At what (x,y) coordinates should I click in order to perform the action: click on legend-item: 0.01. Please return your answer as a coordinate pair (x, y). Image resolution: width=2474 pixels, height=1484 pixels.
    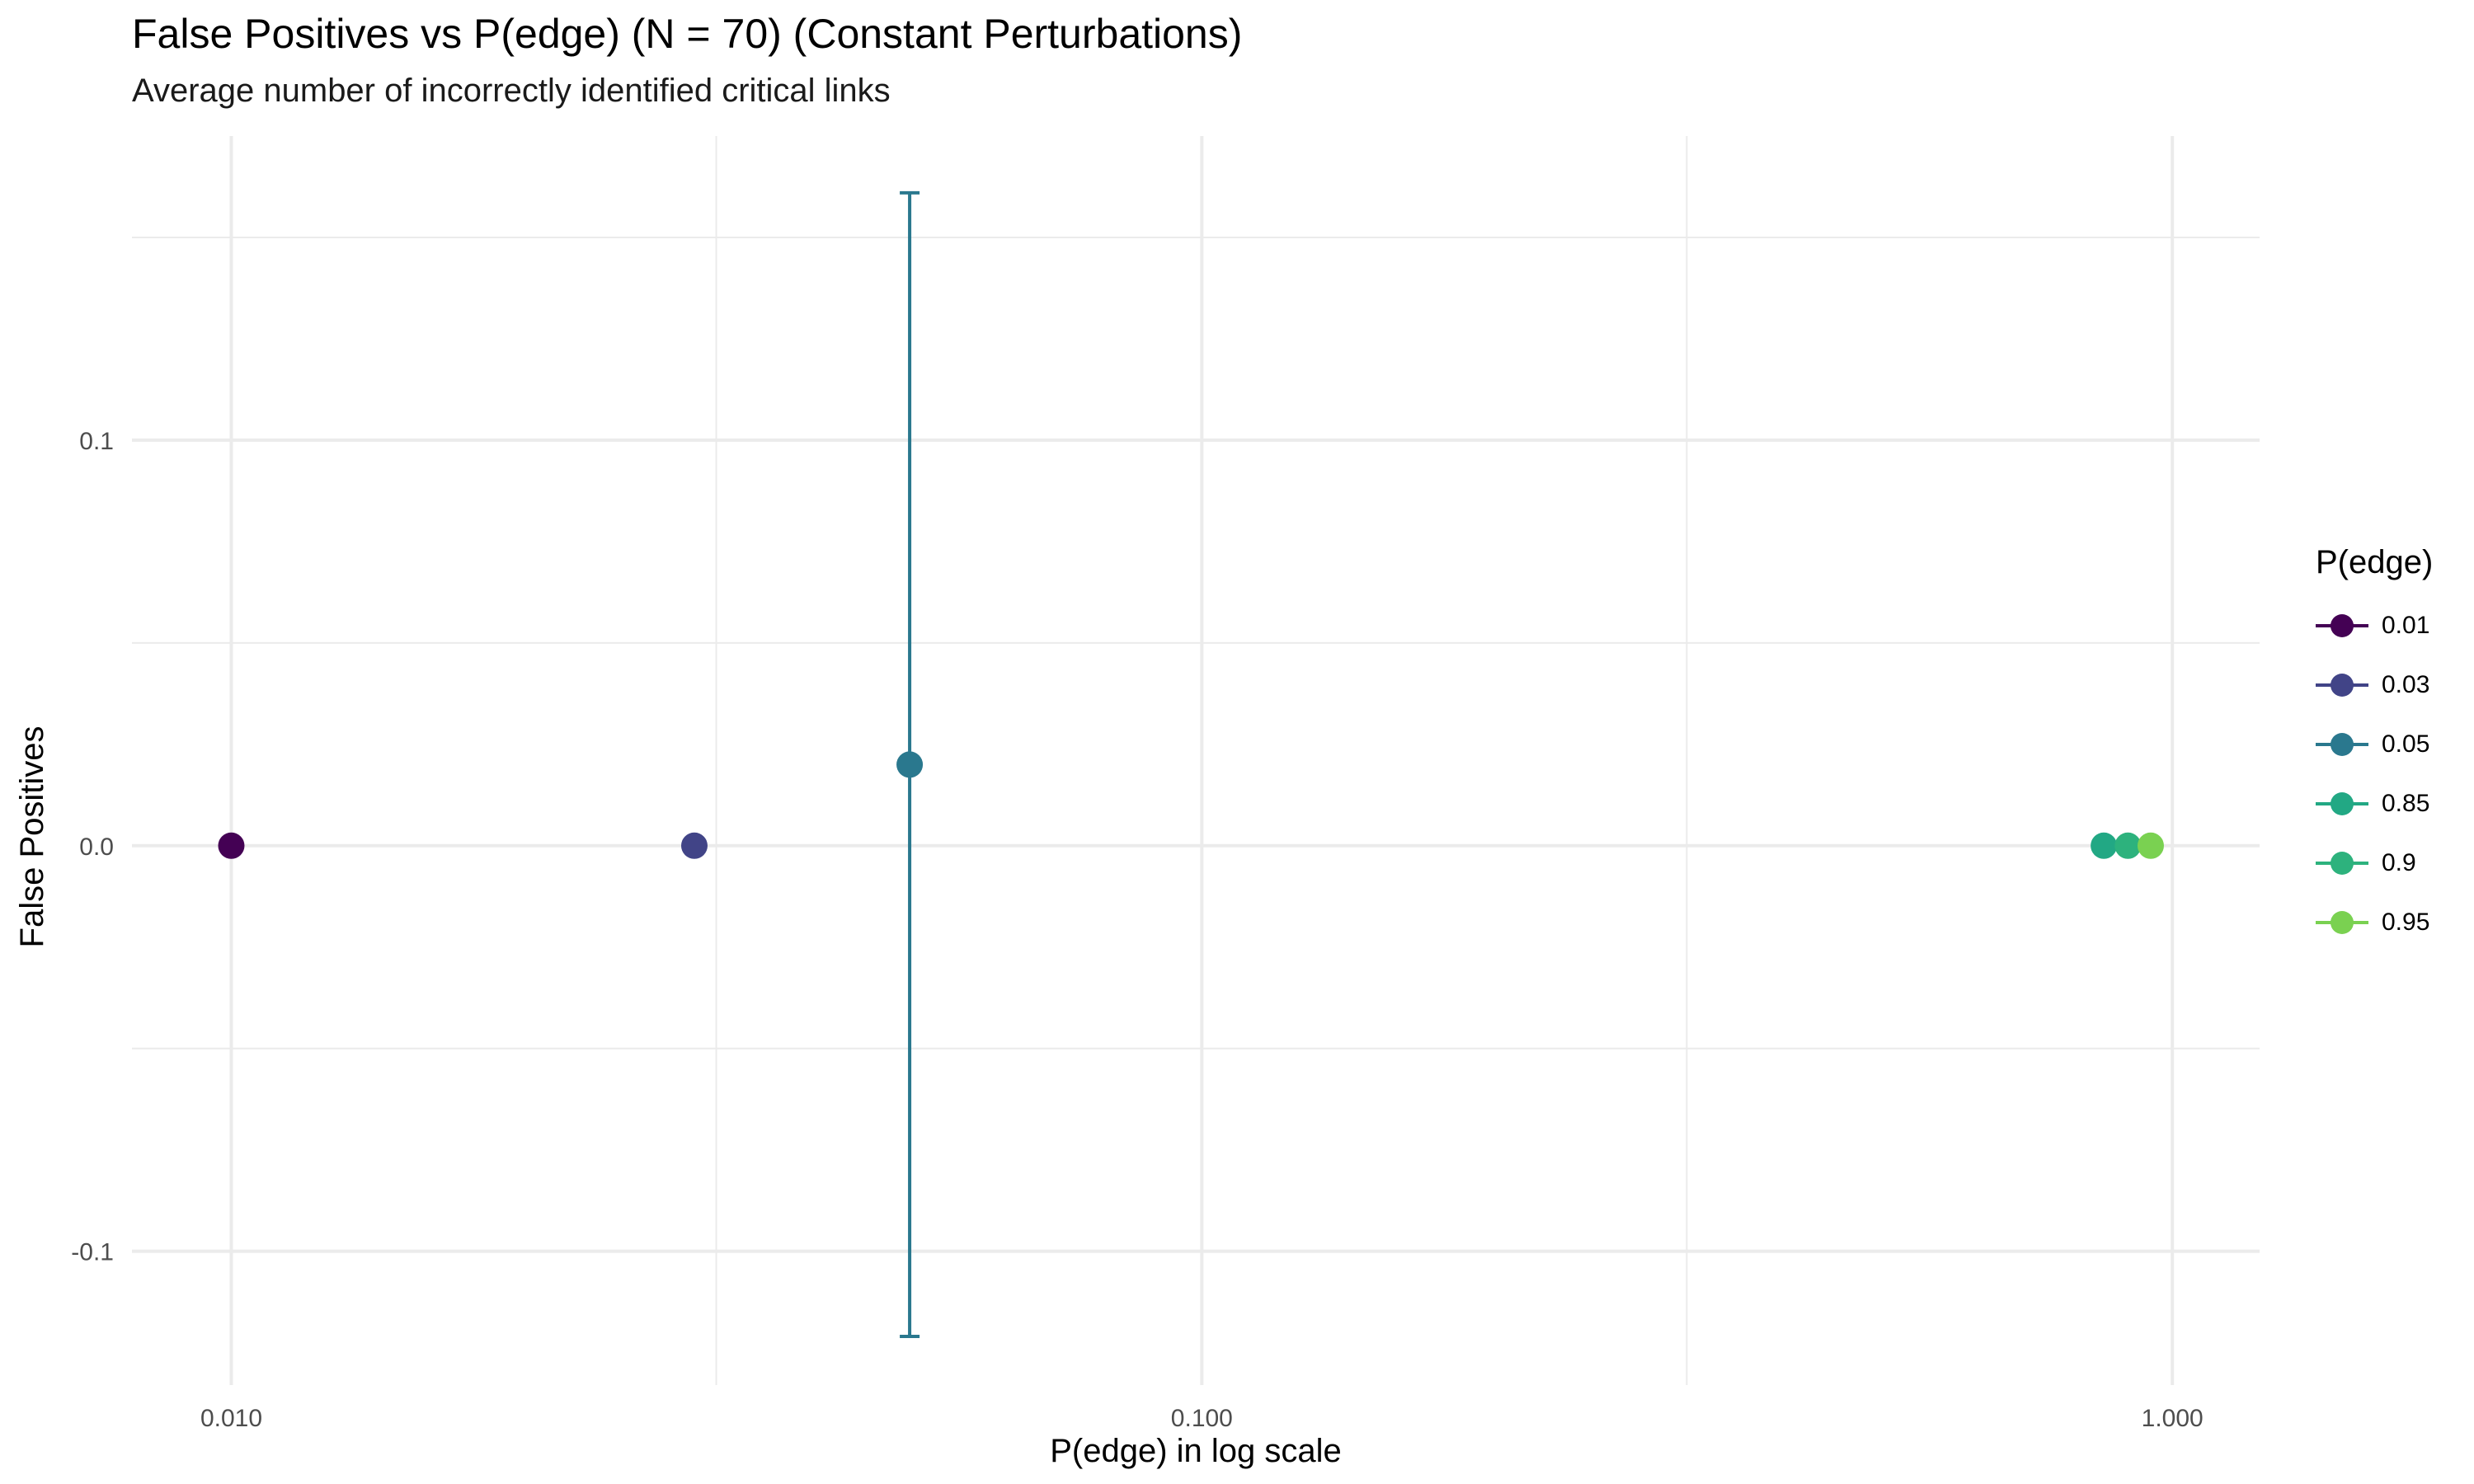
    Looking at the image, I should click on (2374, 625).